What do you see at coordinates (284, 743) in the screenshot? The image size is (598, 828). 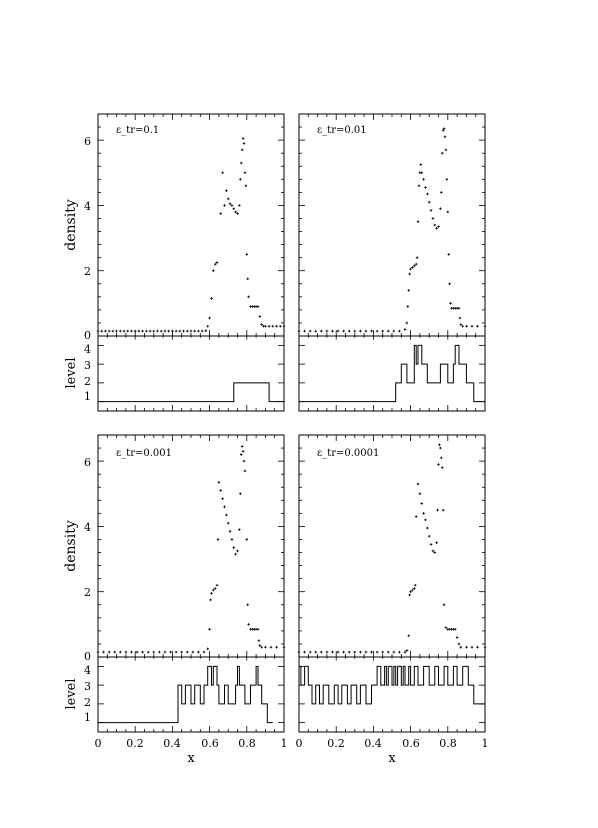 I see `panel-c-xtick-5: 1` at bounding box center [284, 743].